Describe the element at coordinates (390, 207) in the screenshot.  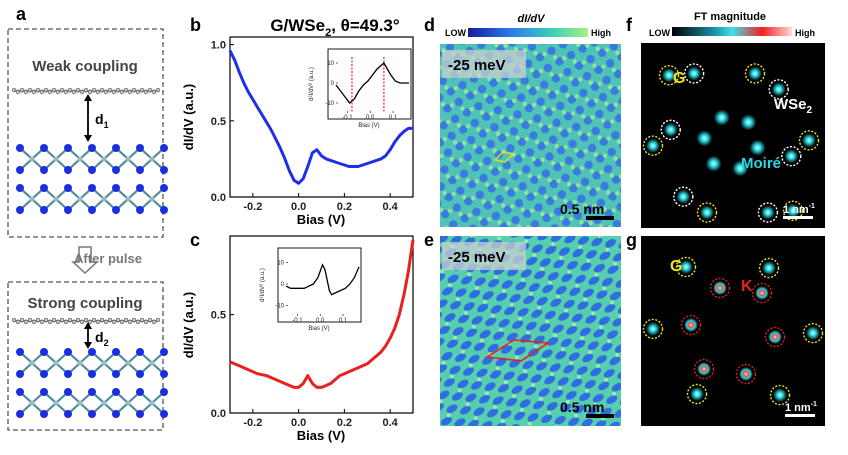
I see `plot-b-xtick-label: 0.4` at that location.